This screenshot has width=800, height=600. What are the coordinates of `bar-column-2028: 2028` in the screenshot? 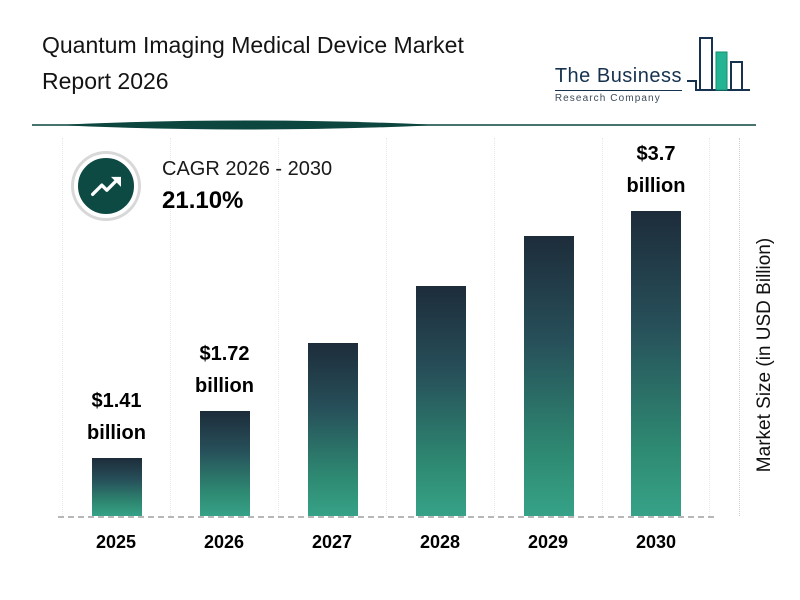 It's located at (440, 345).